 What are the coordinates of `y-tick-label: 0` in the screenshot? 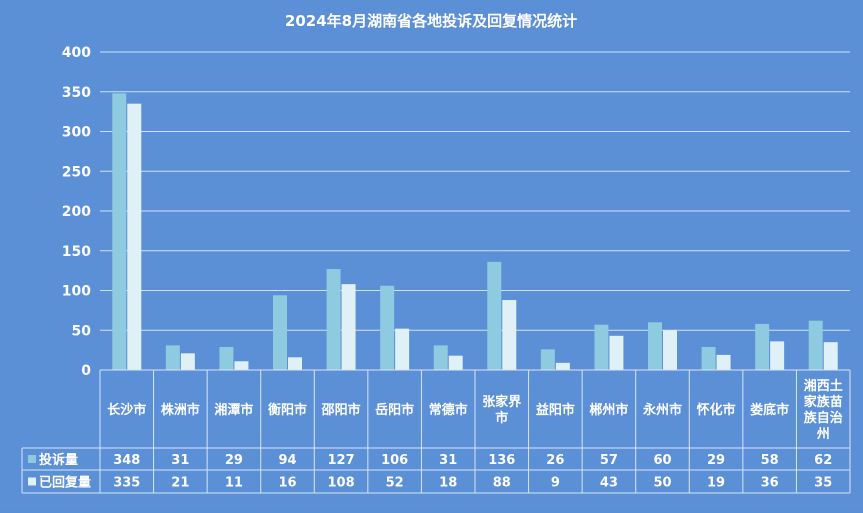 It's located at (86, 371).